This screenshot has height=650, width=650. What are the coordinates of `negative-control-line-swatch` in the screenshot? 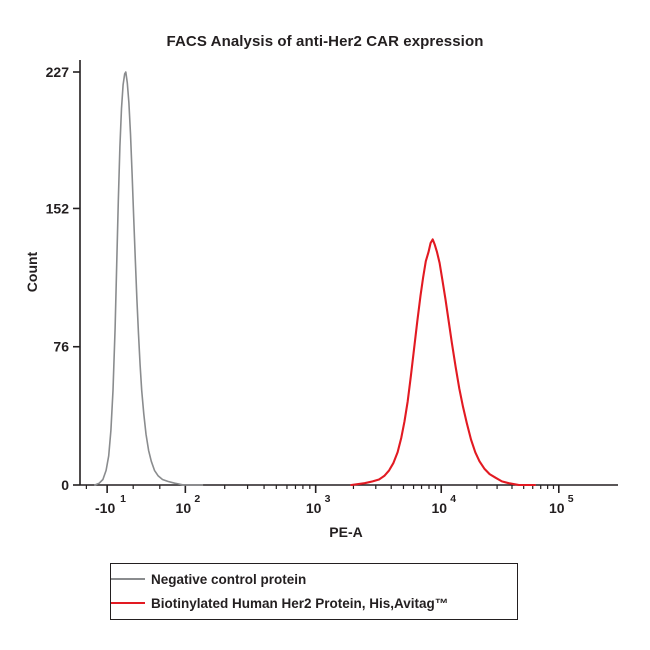 It's located at (128, 579).